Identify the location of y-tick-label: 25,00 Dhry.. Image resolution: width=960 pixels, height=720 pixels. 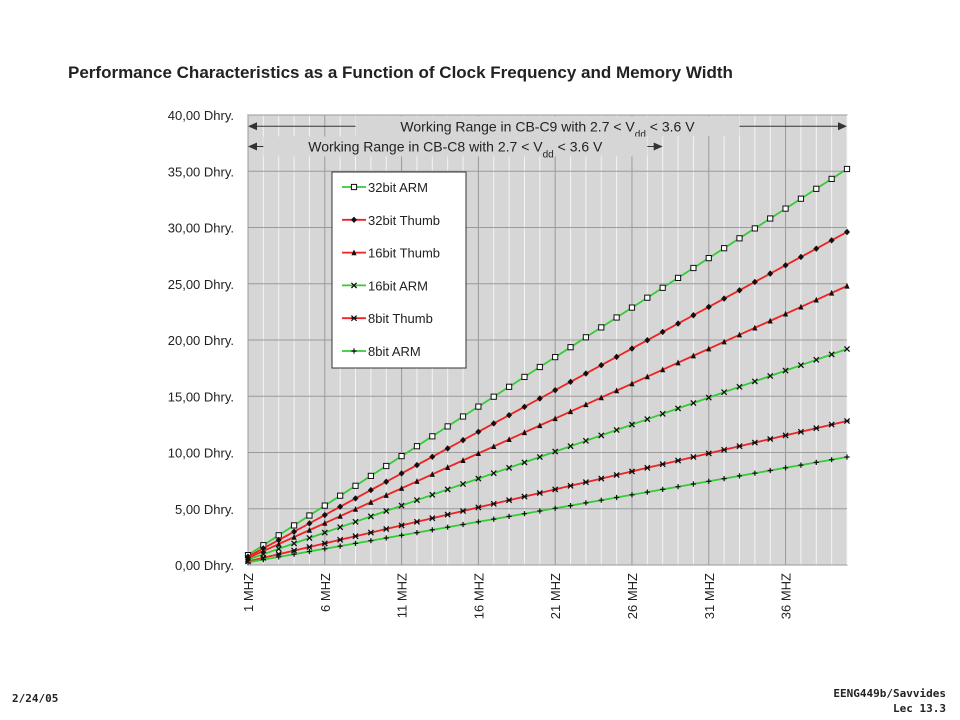
(201, 284).